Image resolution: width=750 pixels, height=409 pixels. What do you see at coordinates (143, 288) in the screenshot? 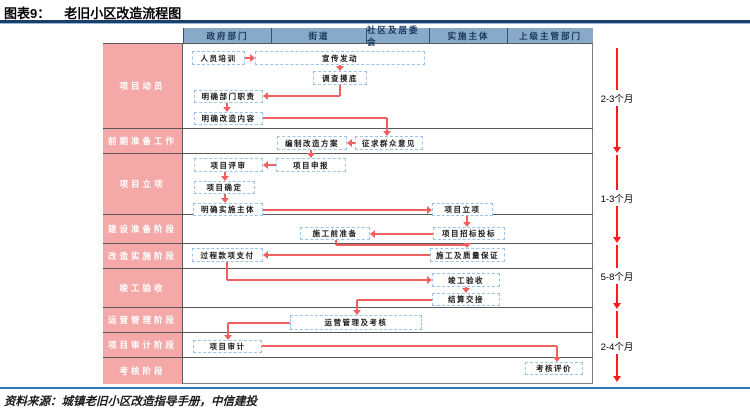
I see `row-label-5: 竣工验收` at bounding box center [143, 288].